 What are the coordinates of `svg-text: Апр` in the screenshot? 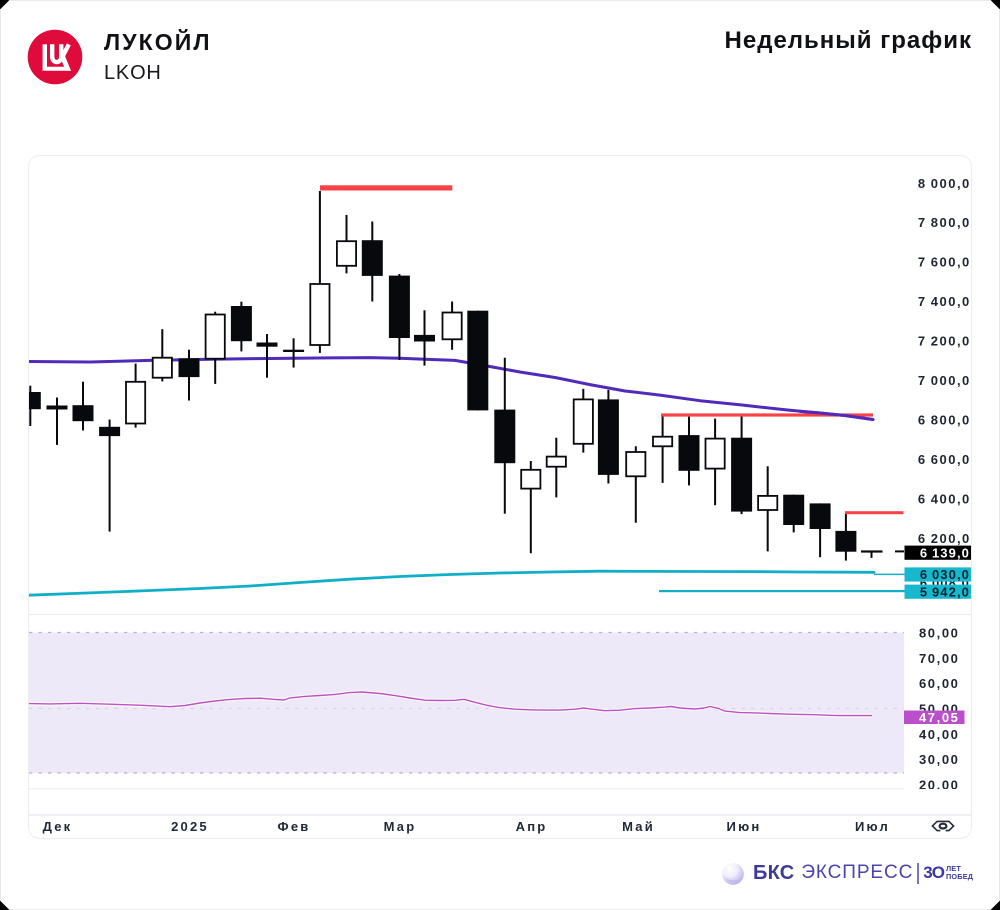 It's located at (532, 826).